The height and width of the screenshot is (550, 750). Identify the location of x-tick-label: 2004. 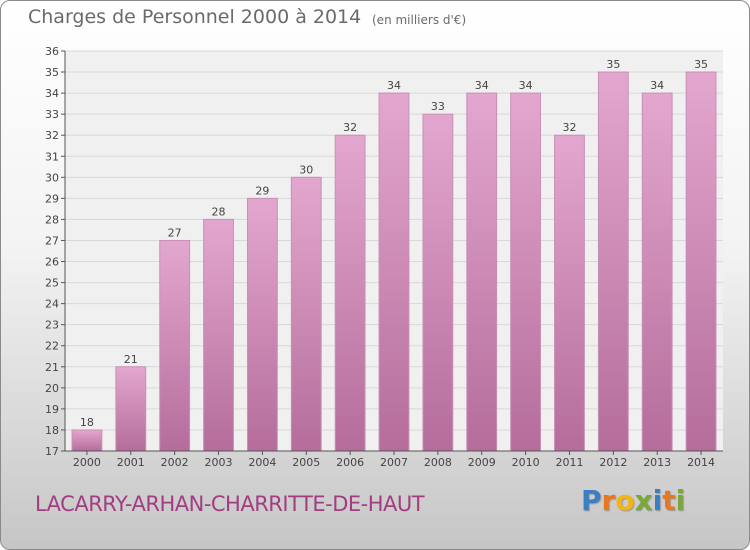
(262, 462).